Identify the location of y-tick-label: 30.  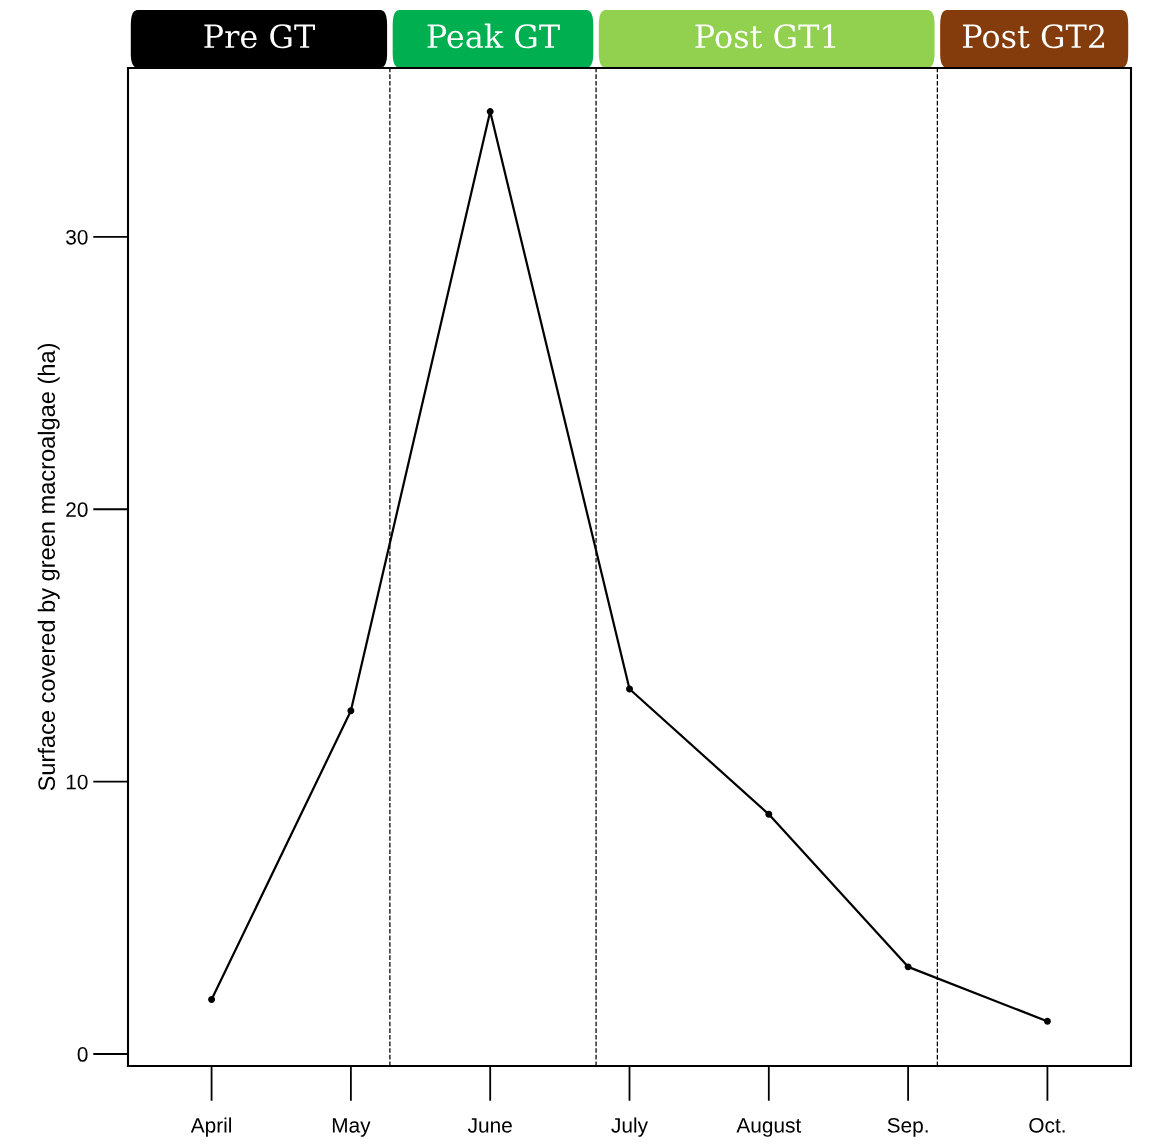
(77, 237).